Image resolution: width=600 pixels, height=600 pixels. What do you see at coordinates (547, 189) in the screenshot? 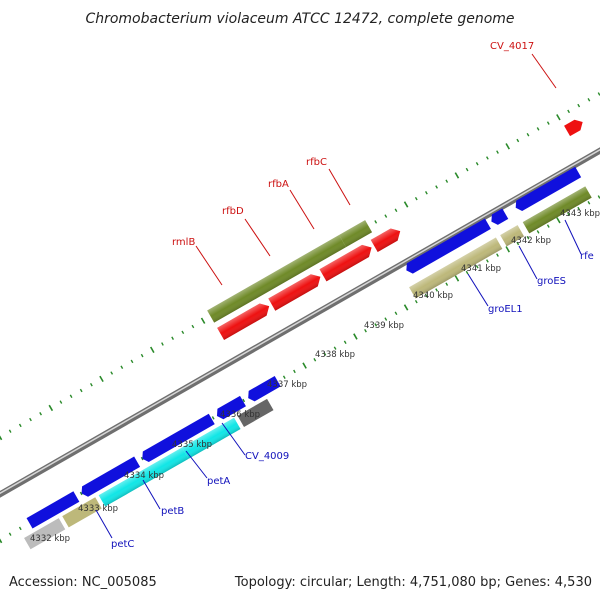
I see `gene-blue-3-feature` at bounding box center [547, 189].